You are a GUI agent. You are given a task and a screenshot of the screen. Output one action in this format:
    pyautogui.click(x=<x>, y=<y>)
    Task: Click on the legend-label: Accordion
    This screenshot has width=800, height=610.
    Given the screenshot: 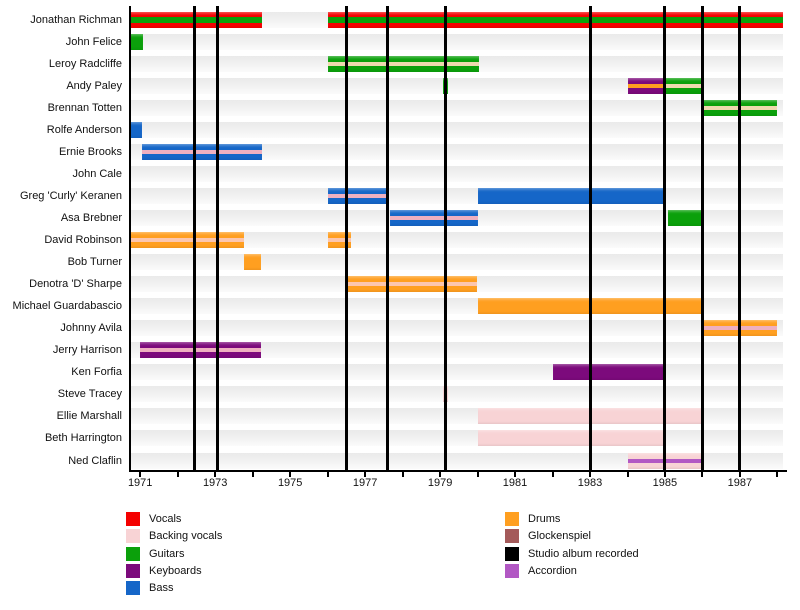 What is the action you would take?
    pyautogui.click(x=552, y=571)
    